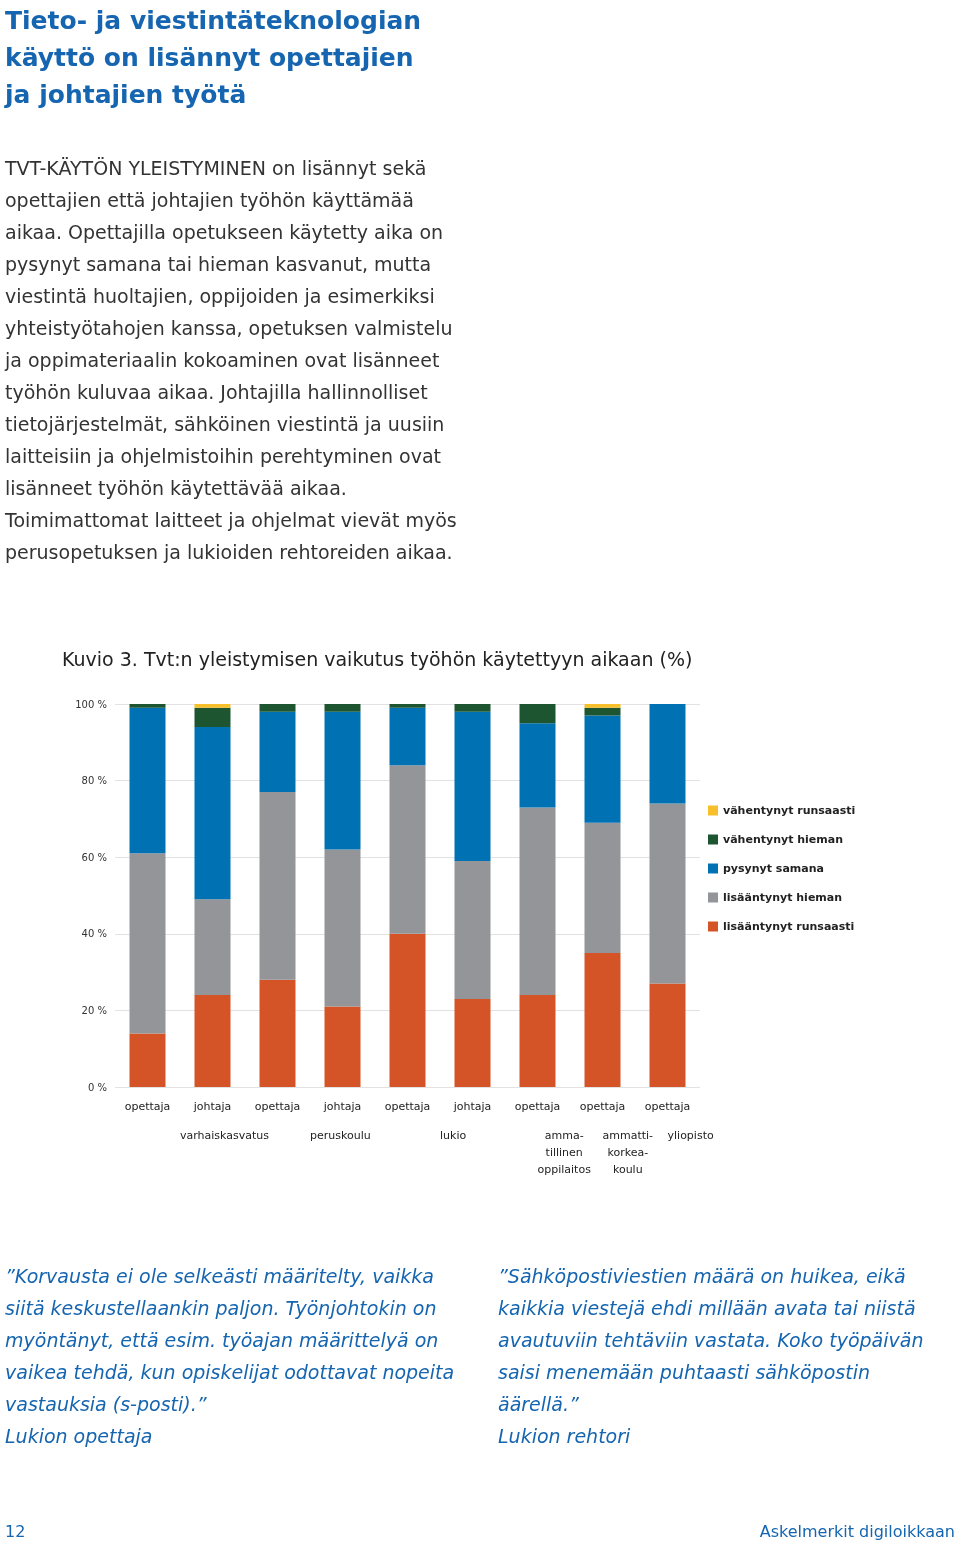 The image size is (960, 1548). I want to click on text: Askelmerkit digiloikkaan, so click(857, 1531).